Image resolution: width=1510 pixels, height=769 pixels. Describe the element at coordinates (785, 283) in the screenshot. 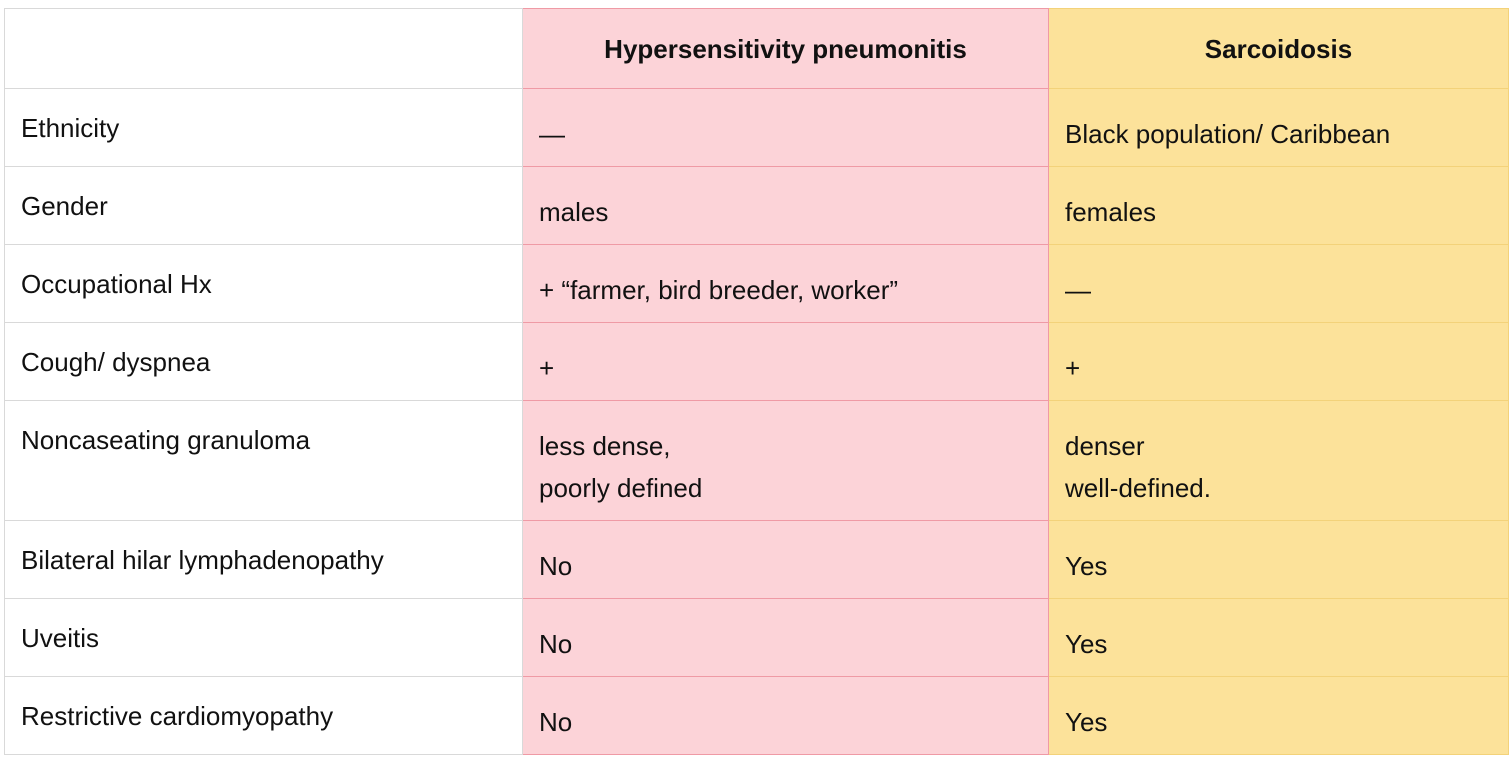

I see `row-hp-value: + “farmer, bird breeder, worker”` at that location.